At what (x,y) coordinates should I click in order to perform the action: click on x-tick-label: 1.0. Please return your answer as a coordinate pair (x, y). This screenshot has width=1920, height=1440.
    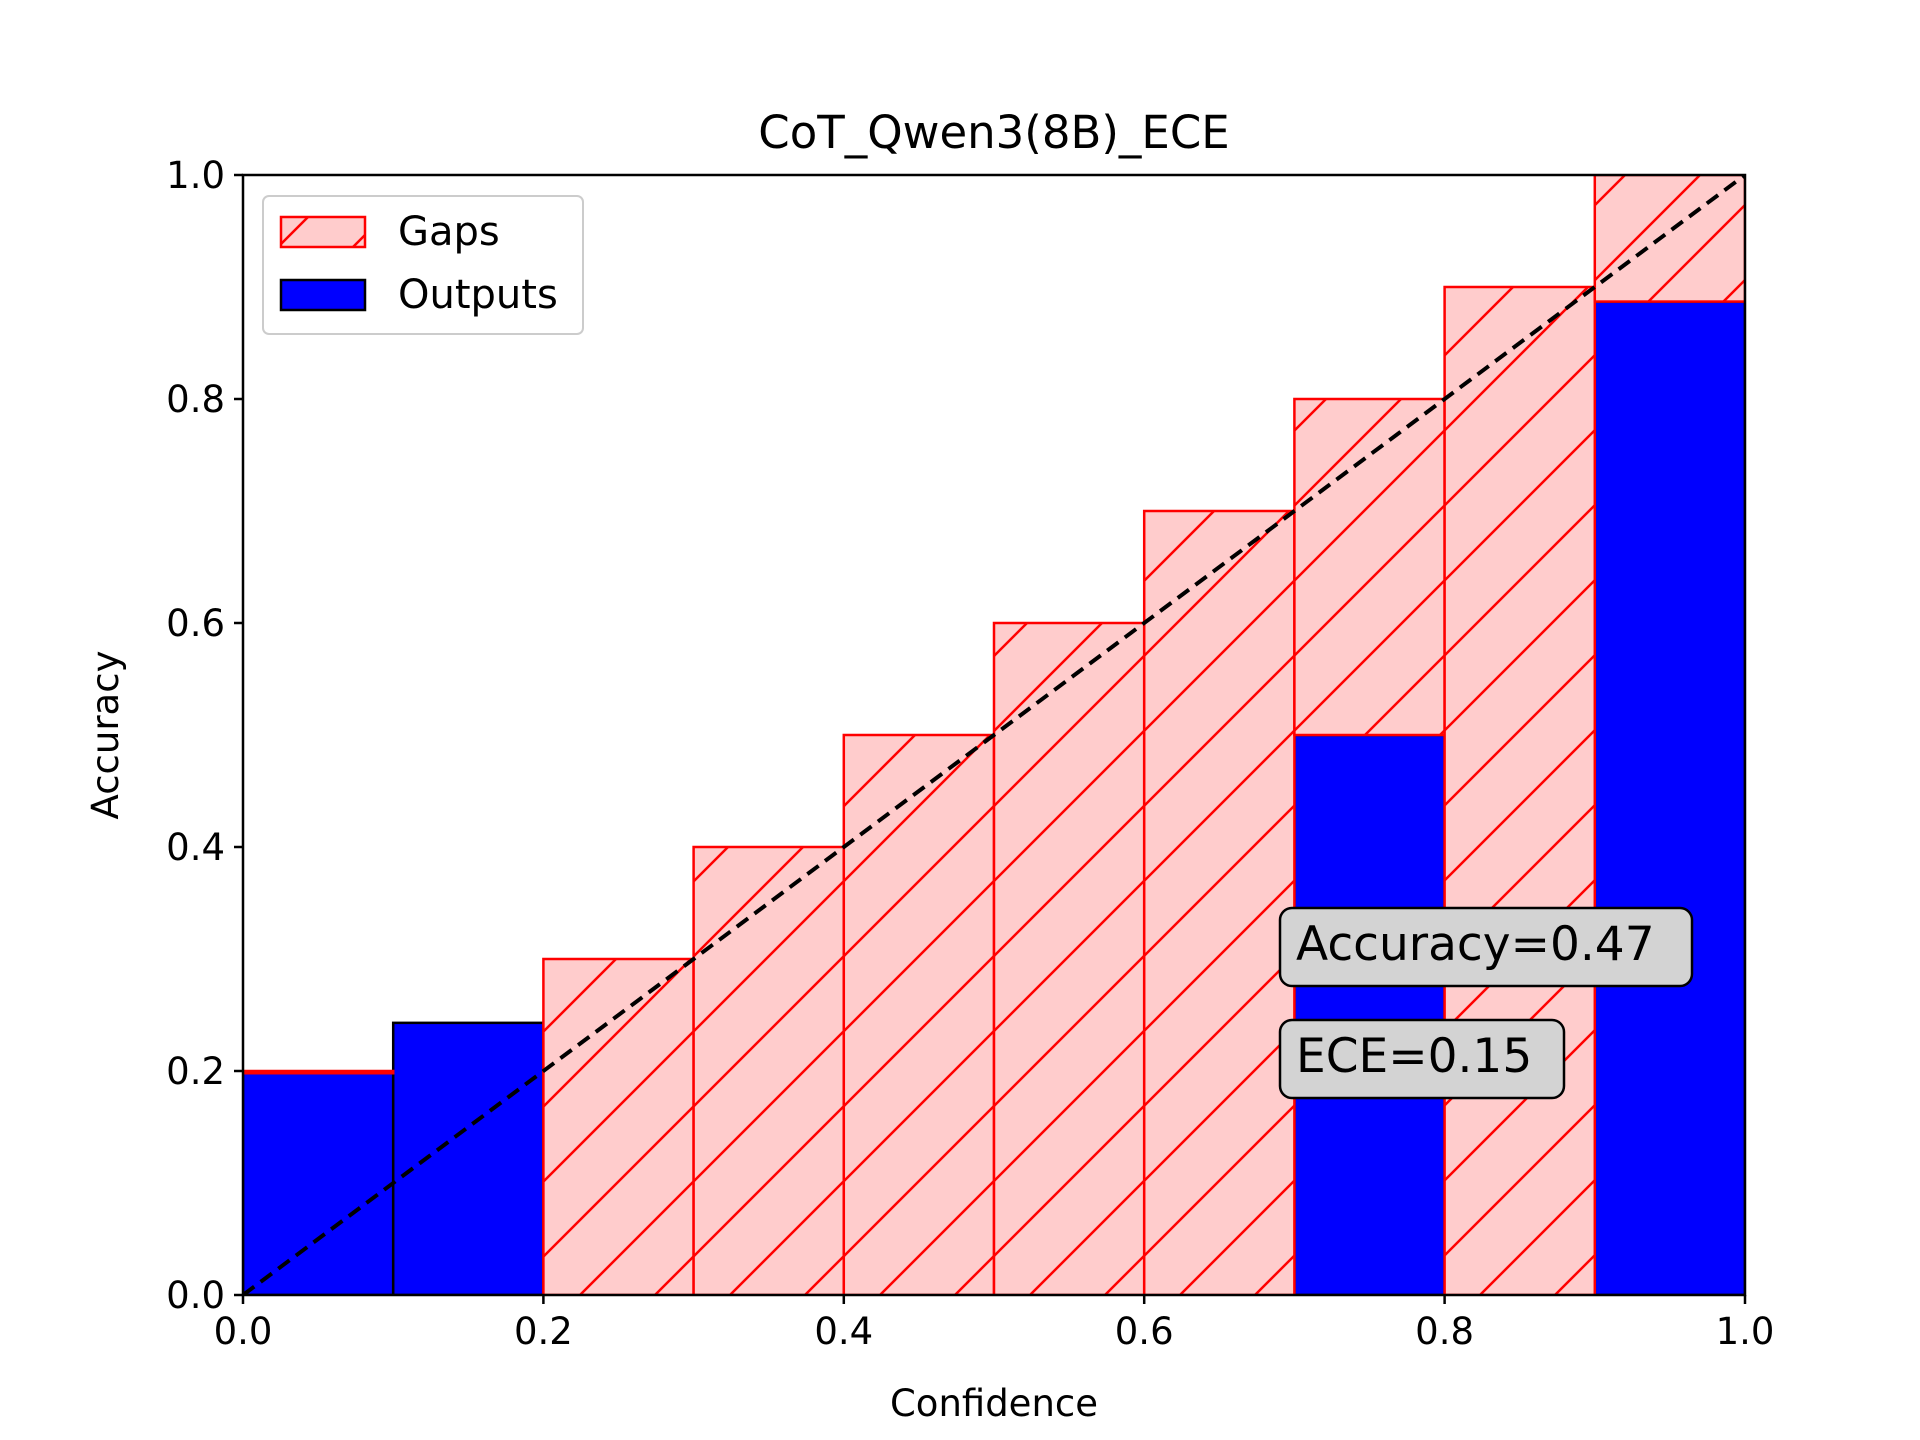
    Looking at the image, I should click on (1745, 1331).